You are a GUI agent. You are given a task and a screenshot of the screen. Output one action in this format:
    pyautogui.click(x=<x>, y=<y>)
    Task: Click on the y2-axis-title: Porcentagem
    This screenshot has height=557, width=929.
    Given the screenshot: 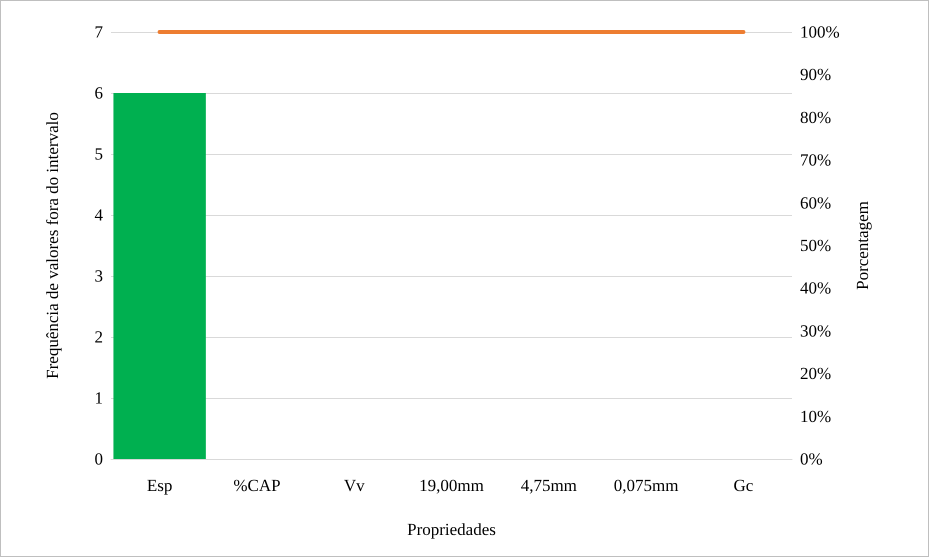 What is the action you would take?
    pyautogui.click(x=862, y=245)
    